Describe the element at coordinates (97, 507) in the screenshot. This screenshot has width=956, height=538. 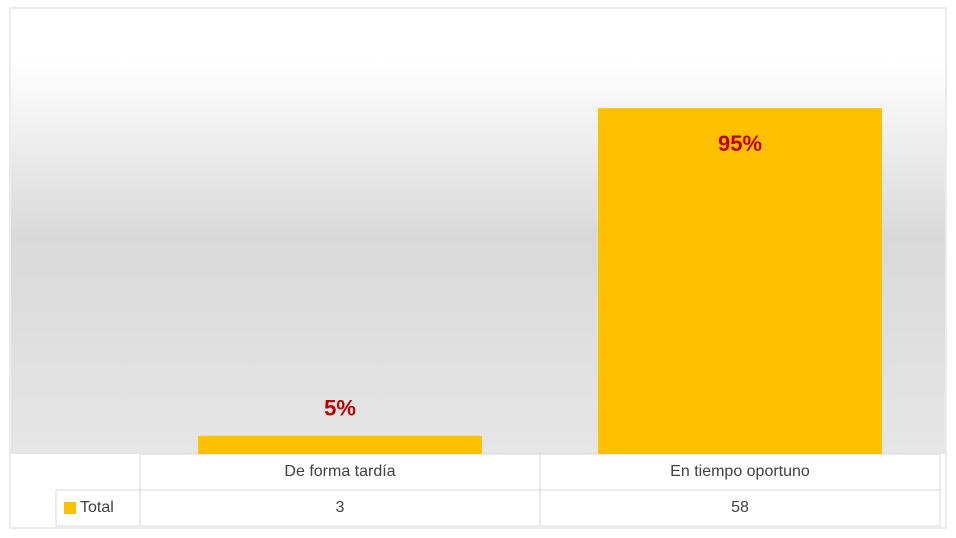
I see `legend-label: Total` at that location.